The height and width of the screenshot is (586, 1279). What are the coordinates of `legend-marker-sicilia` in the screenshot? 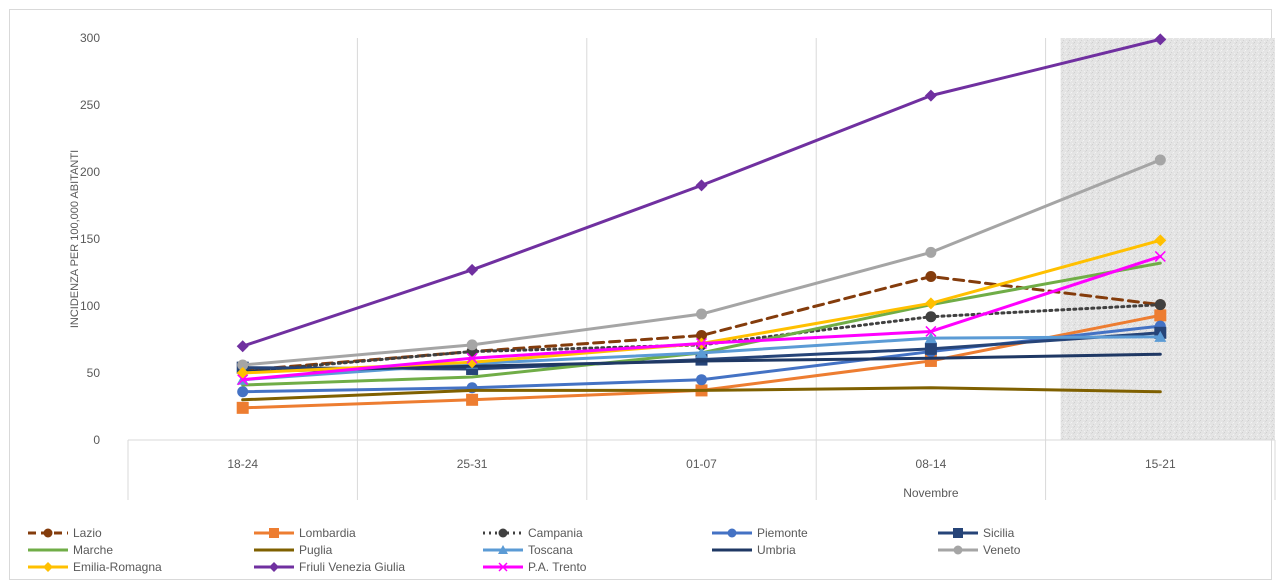 It's located at (958, 533).